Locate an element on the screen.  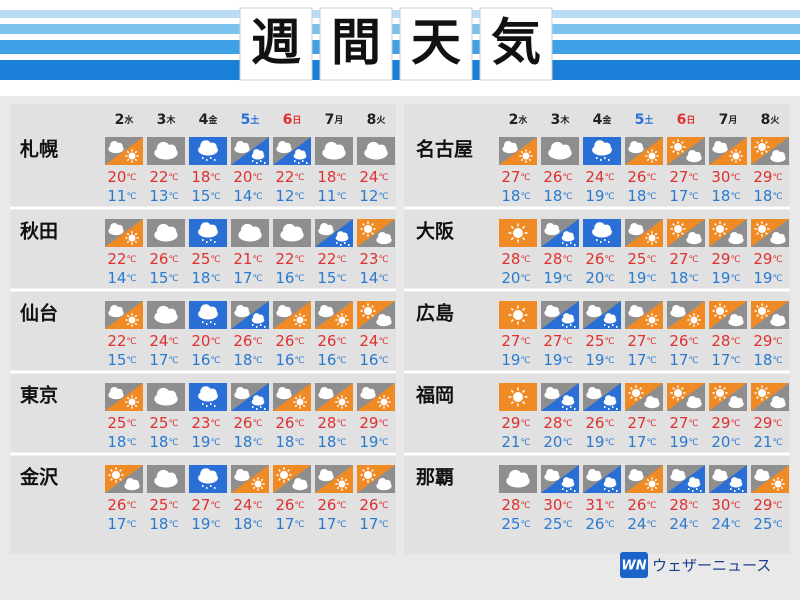
low-temp: 17℃ is located at coordinates (373, 524).